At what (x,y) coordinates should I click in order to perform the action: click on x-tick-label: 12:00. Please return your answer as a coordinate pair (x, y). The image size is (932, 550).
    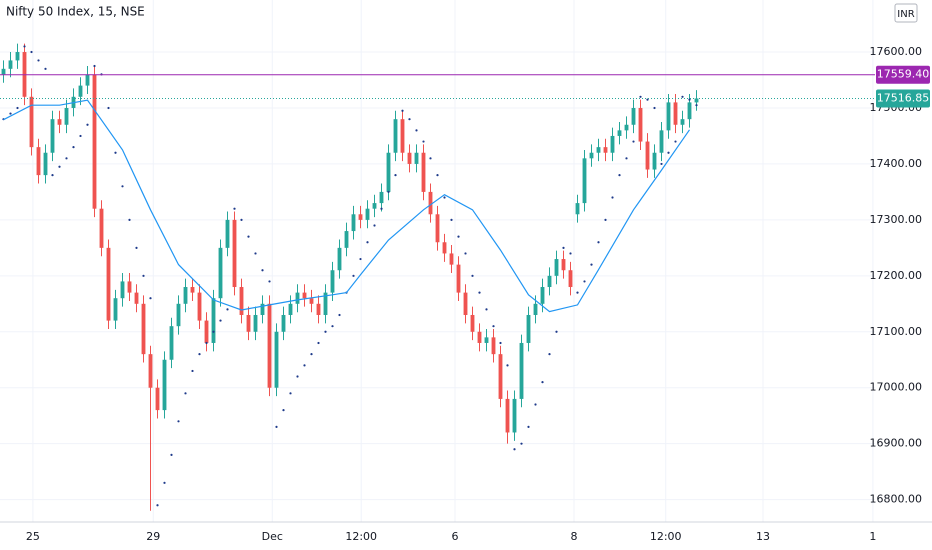
    Looking at the image, I should click on (666, 536).